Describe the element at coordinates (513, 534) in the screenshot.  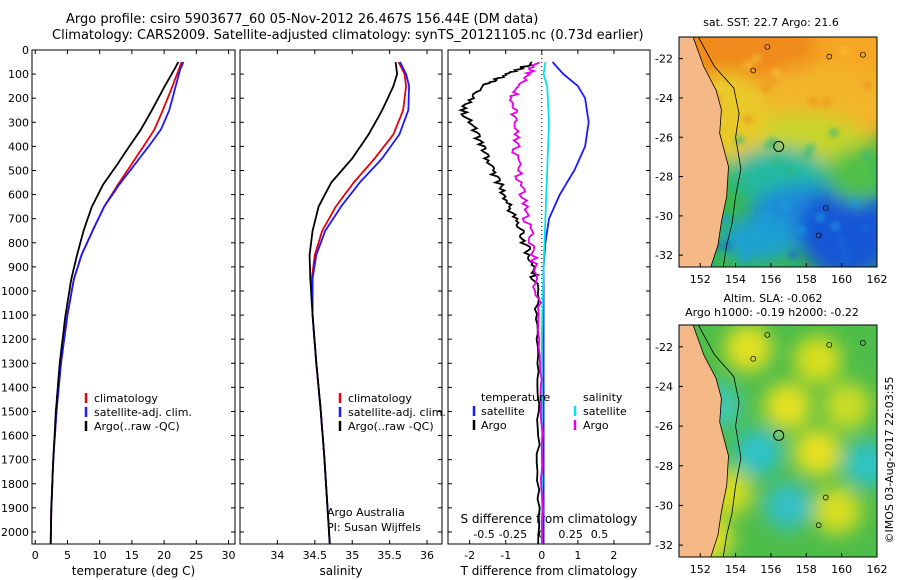
I see `top-tick-label: -0.25` at that location.